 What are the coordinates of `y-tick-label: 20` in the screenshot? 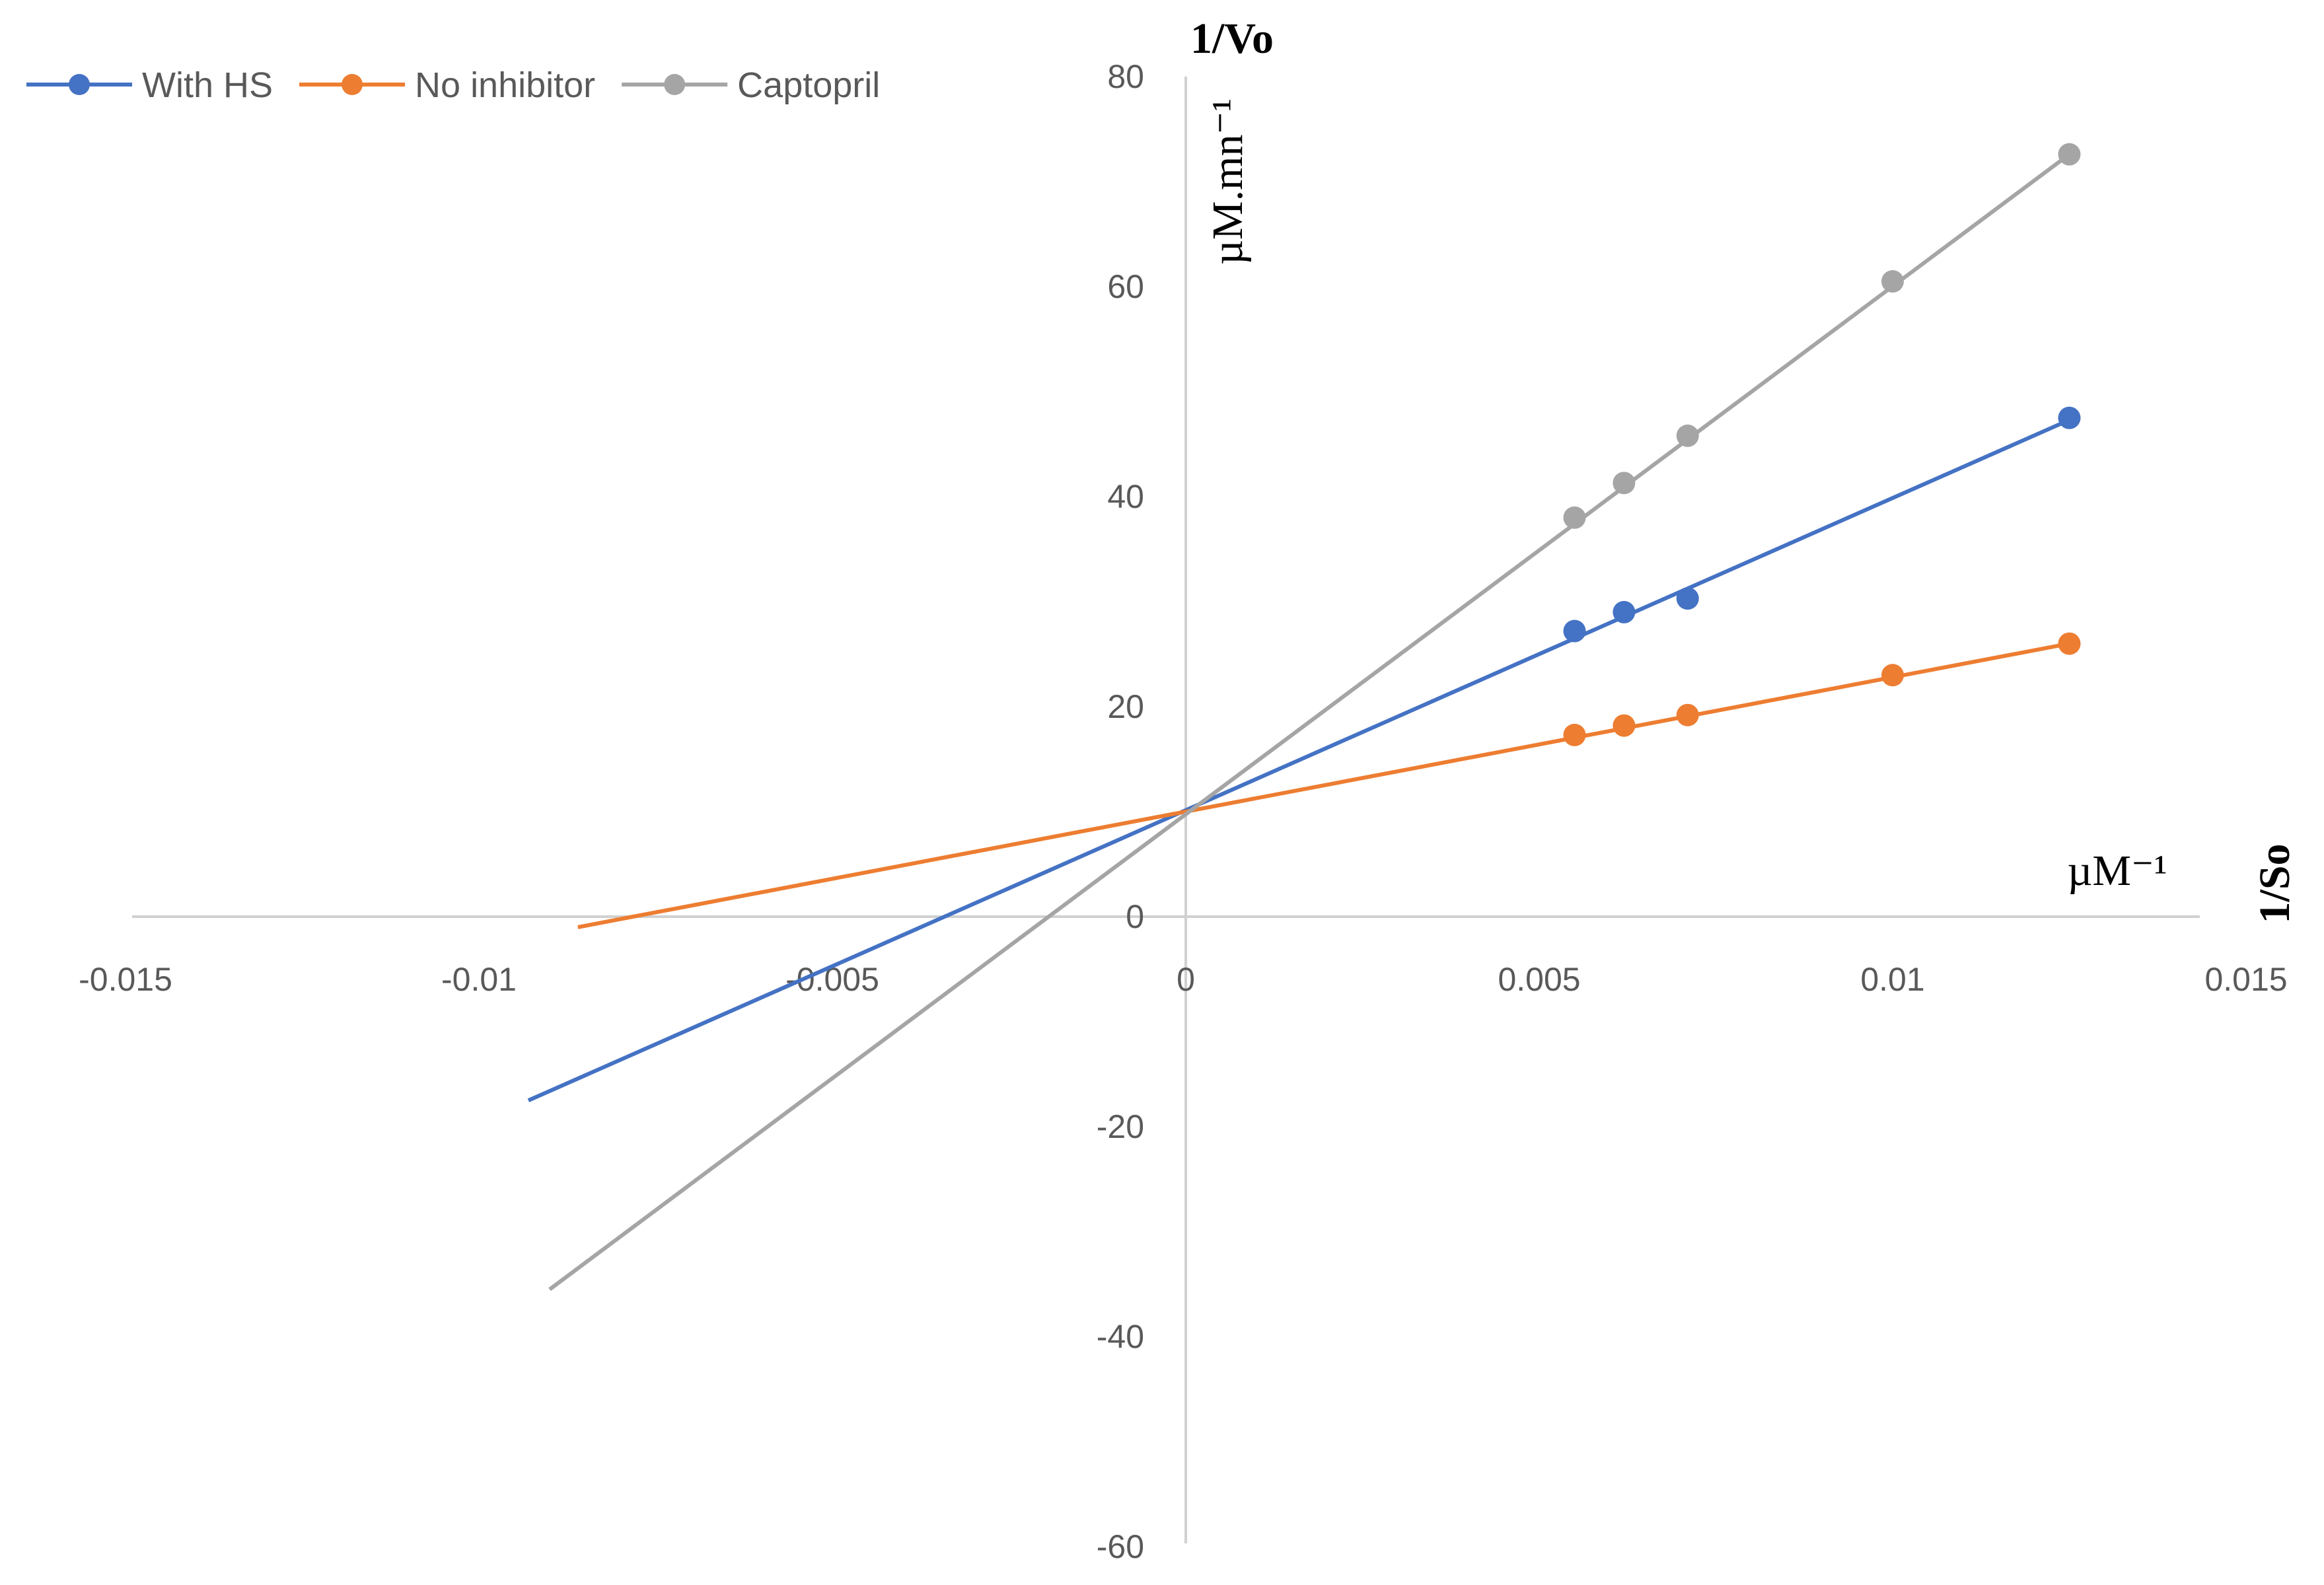 It's located at (1125, 706).